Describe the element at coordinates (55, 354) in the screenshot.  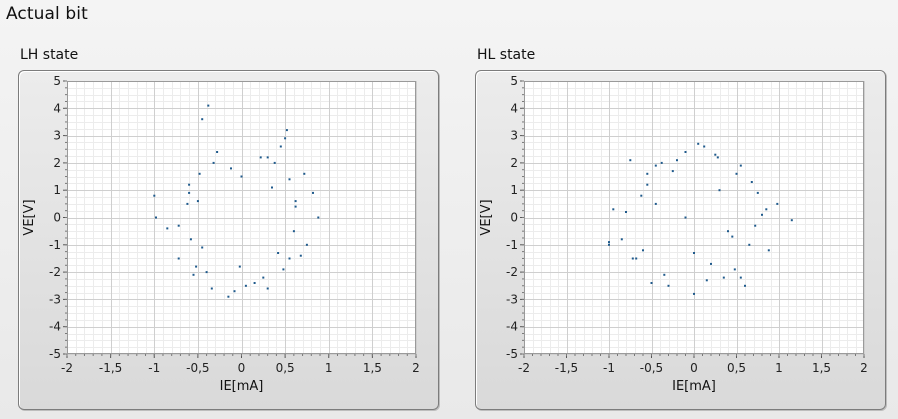
I see `y-tick-label: -5` at that location.